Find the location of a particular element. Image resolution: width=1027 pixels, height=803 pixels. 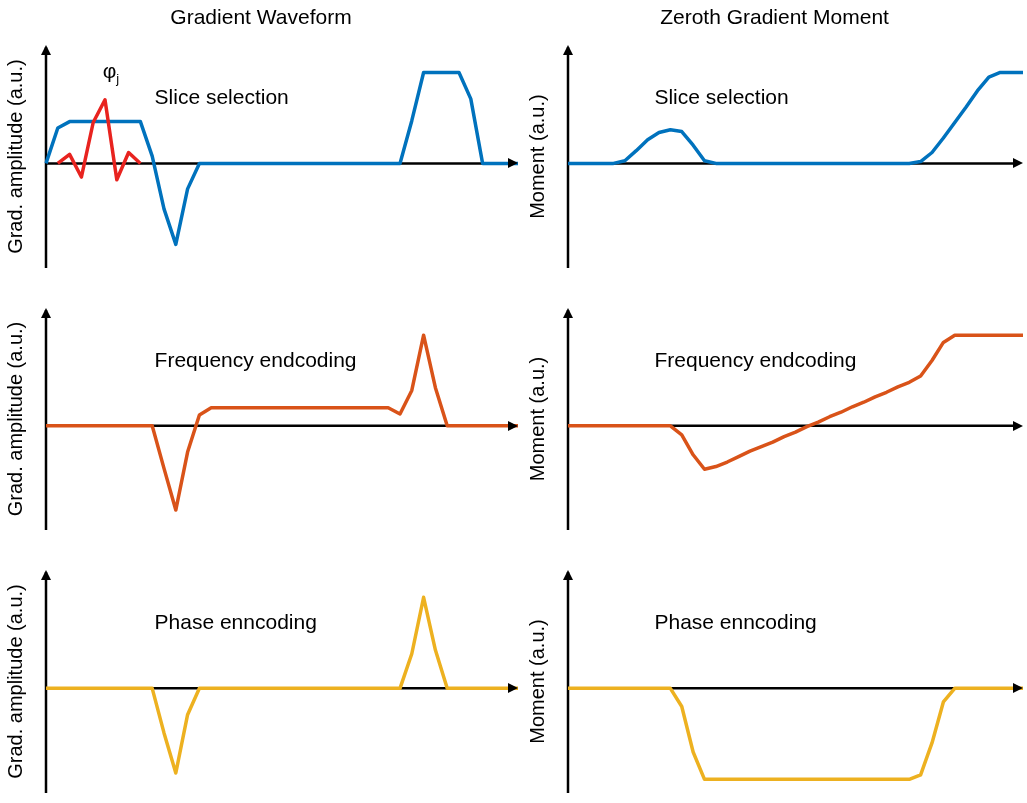

chart-title: Gradient Waveform is located at coordinates (261, 17).